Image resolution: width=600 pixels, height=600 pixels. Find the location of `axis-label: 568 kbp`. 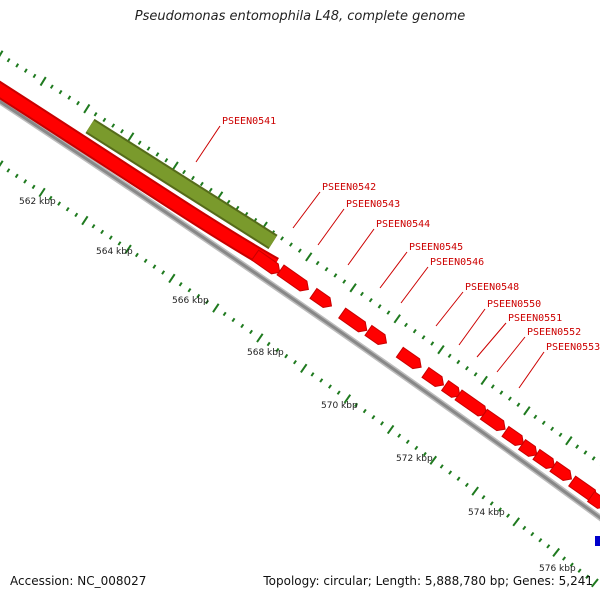

axis-label: 568 kbp is located at coordinates (265, 353).